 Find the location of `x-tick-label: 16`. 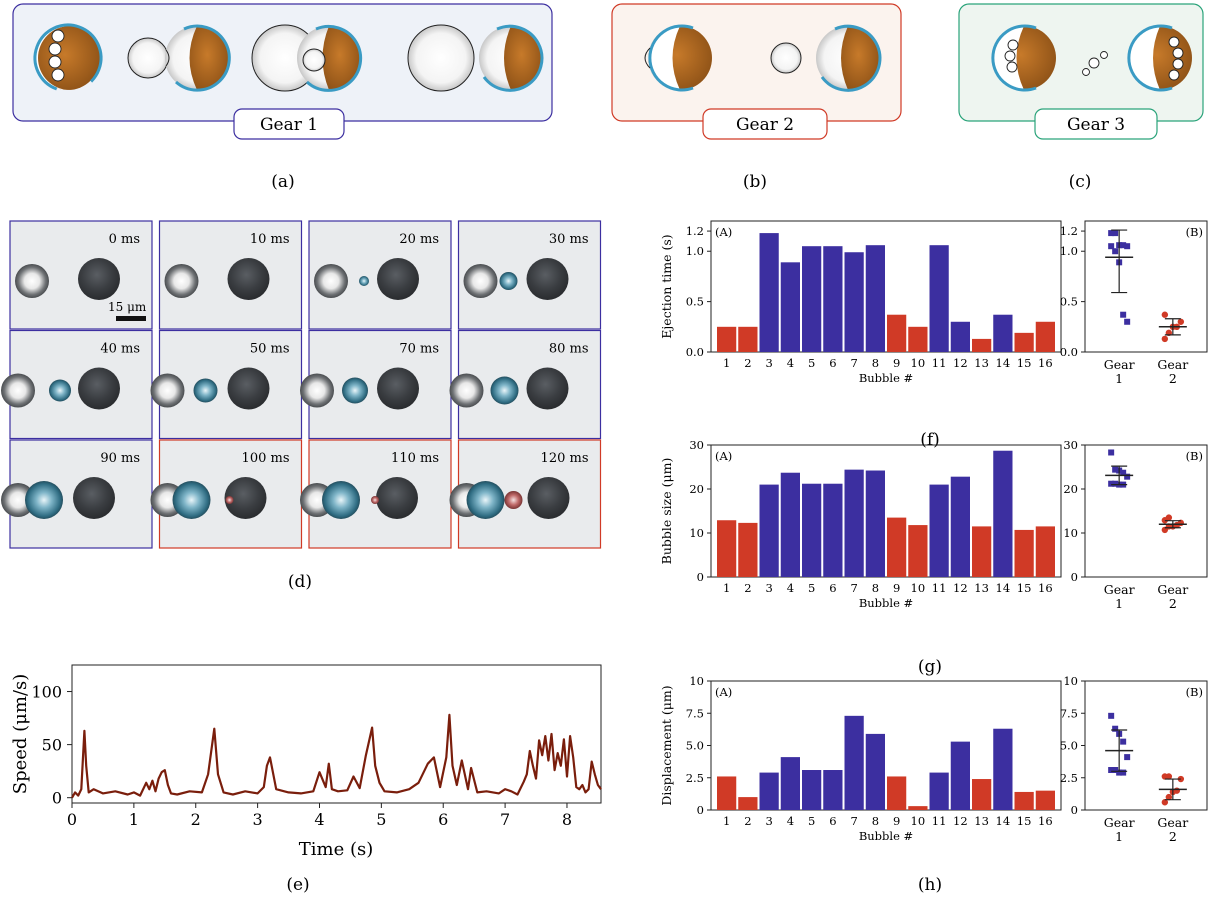

x-tick-label: 16 is located at coordinates (1045, 588).